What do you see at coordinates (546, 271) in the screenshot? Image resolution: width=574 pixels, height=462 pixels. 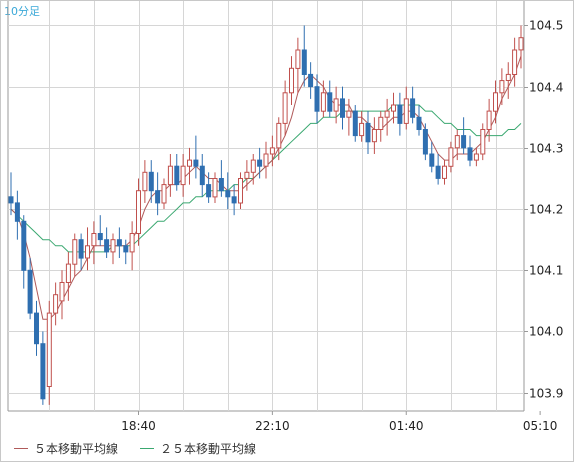 I see `y-tick-label: 104.1` at bounding box center [546, 271].